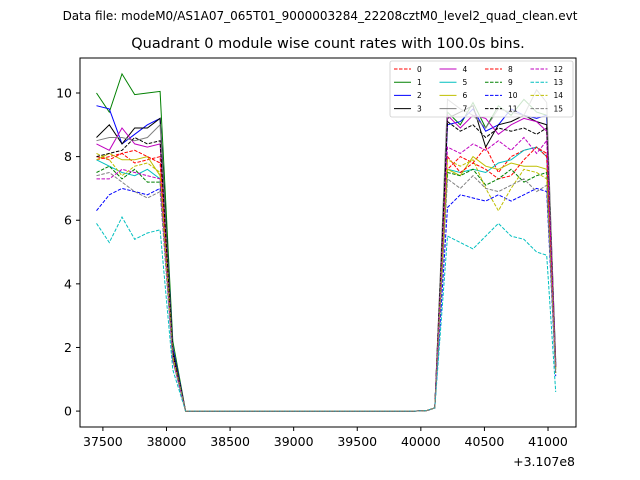  I want to click on y-tick-label: 0, so click(68, 411).